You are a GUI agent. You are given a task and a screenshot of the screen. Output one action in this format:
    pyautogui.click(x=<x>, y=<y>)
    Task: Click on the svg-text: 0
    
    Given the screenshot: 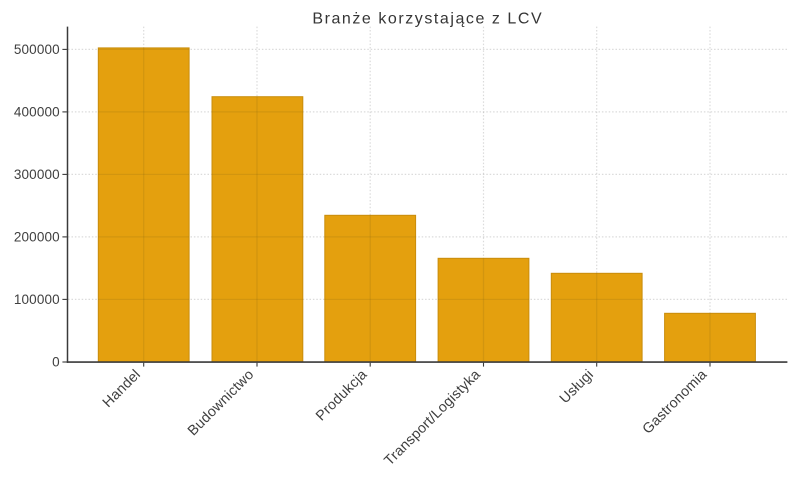 What is the action you would take?
    pyautogui.click(x=56, y=362)
    